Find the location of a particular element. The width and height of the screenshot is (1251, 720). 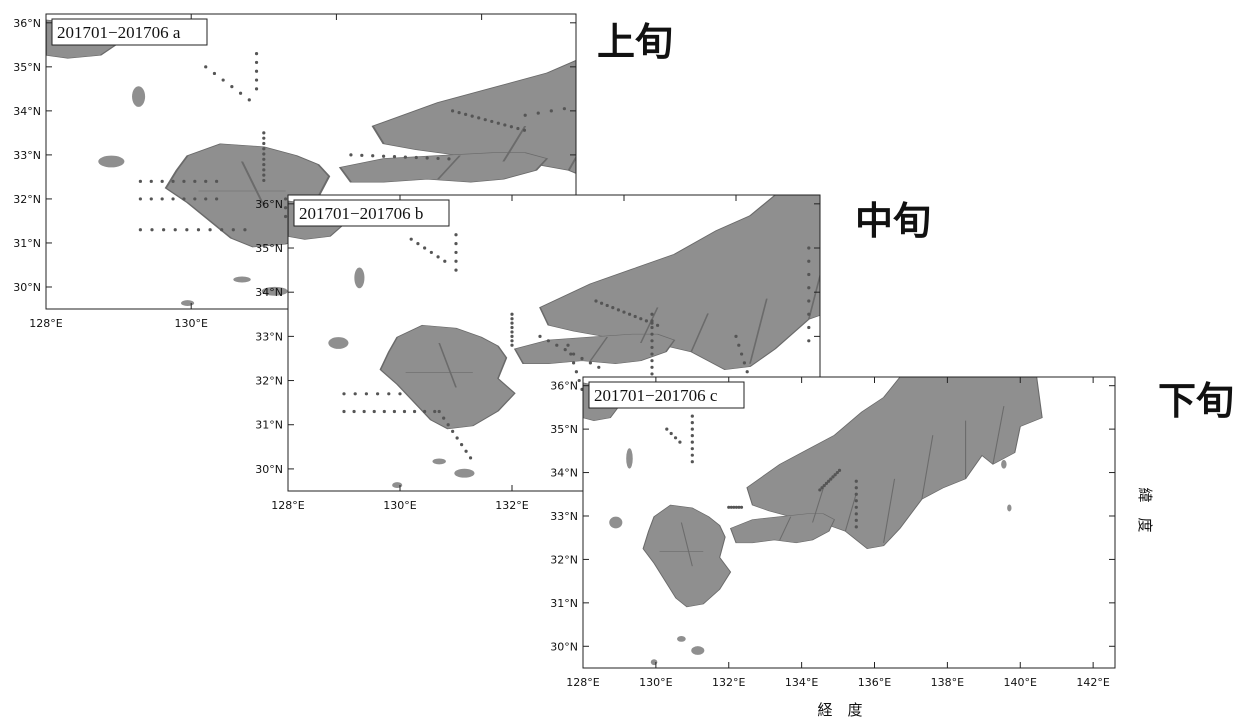

lat-tick-label: 32°N is located at coordinates (269, 381).